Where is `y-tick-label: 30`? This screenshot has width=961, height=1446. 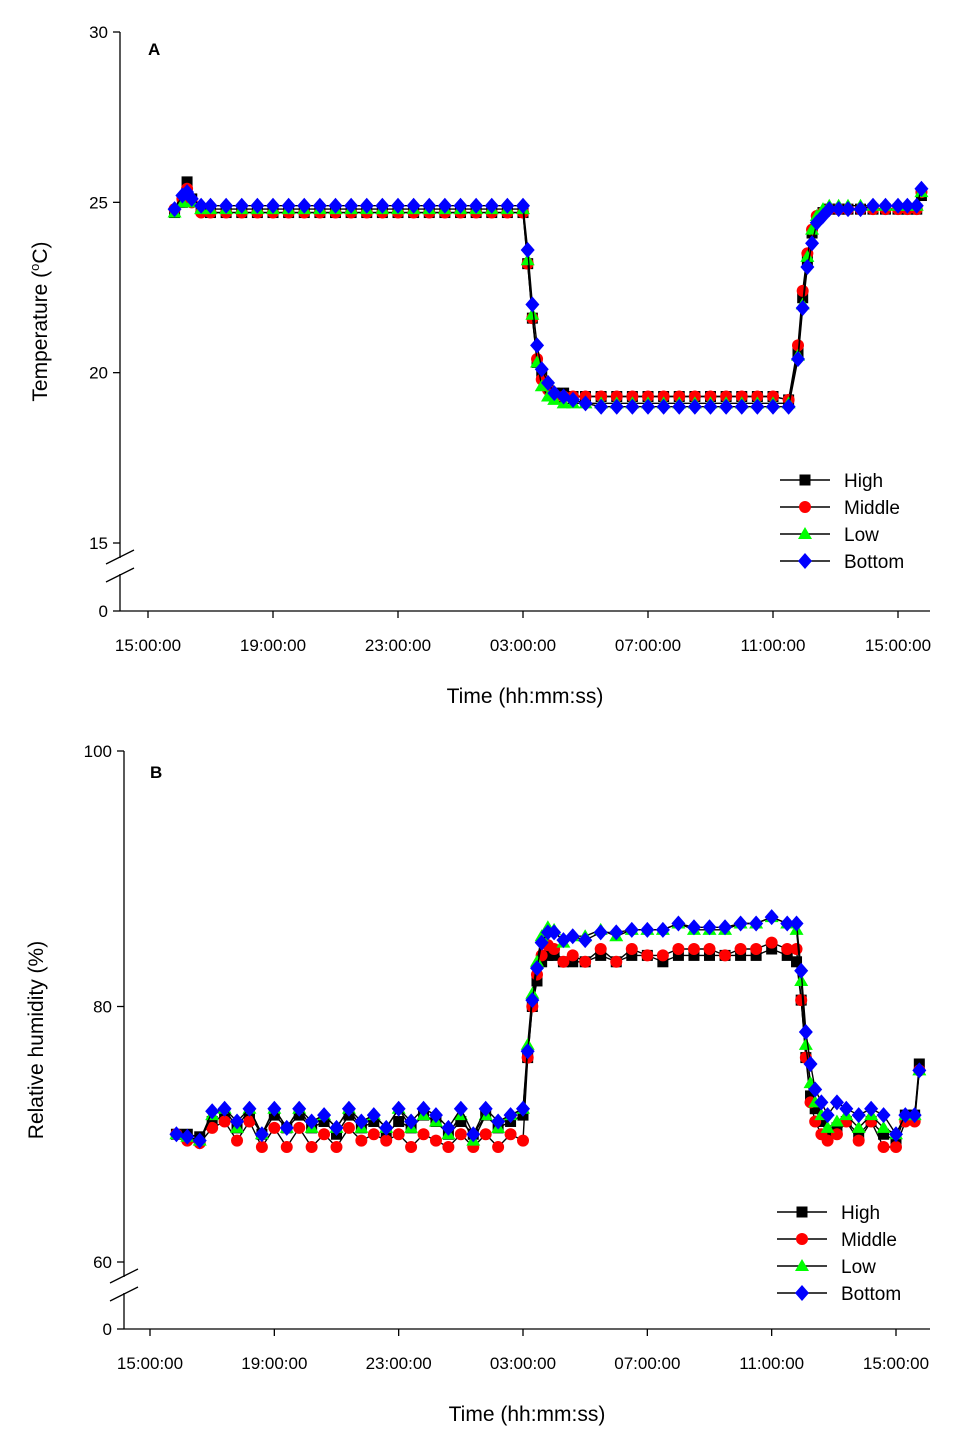 y-tick-label: 30 is located at coordinates (98, 32).